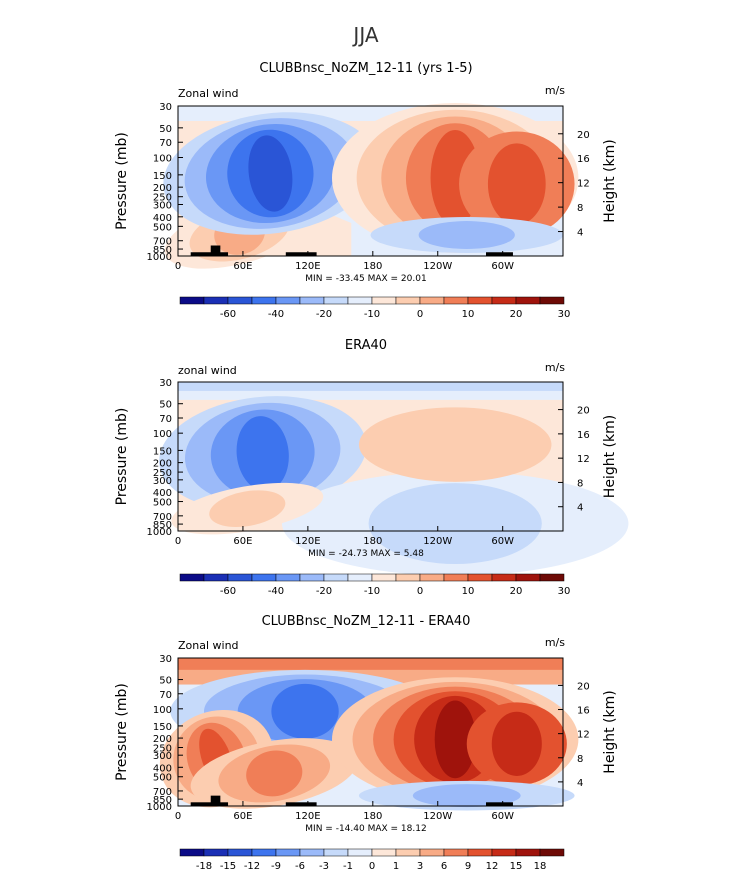 The image size is (733, 872). I want to click on height-tick-label: 8, so click(580, 483).